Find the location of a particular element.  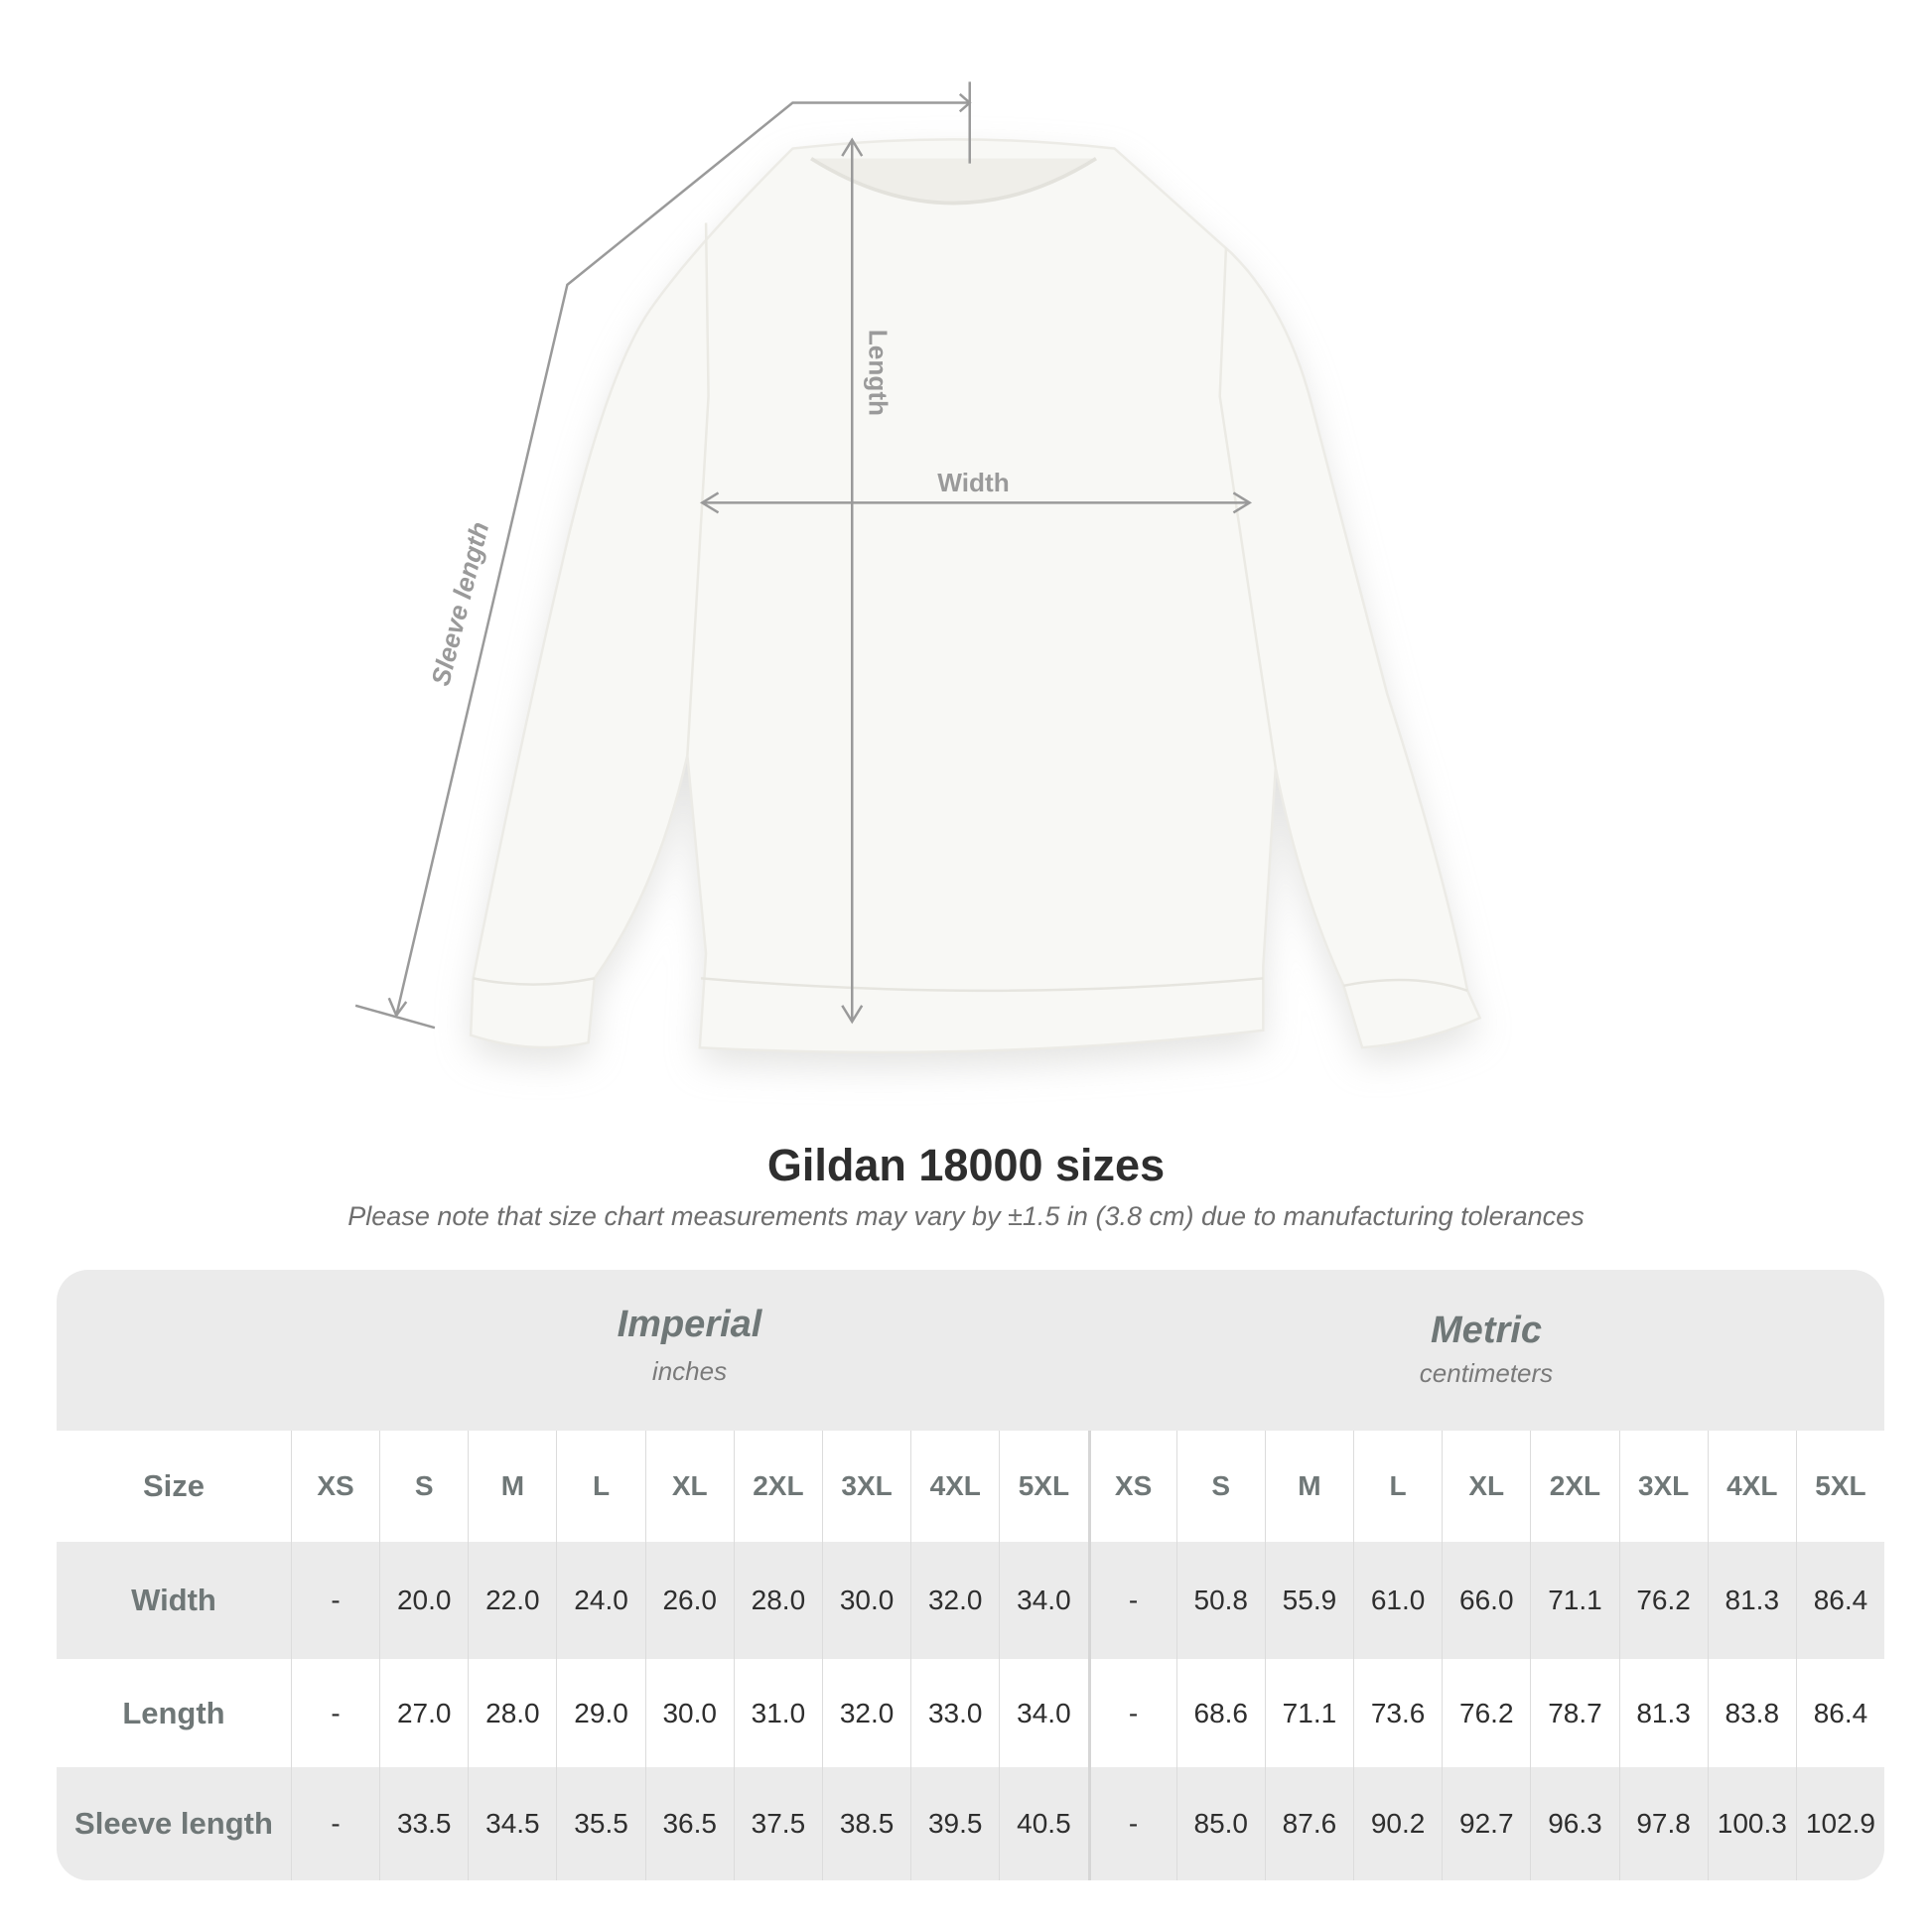

metric-group: Metric centimeters is located at coordinates (1486, 1350).